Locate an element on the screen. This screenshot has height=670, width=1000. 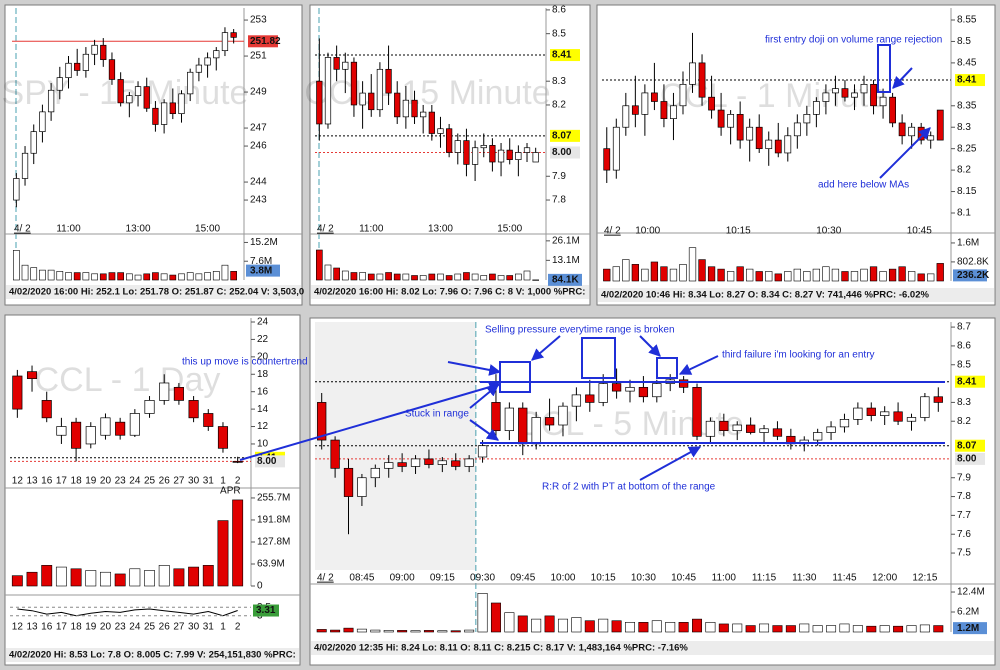
arrow is located at coordinates (370, 421).